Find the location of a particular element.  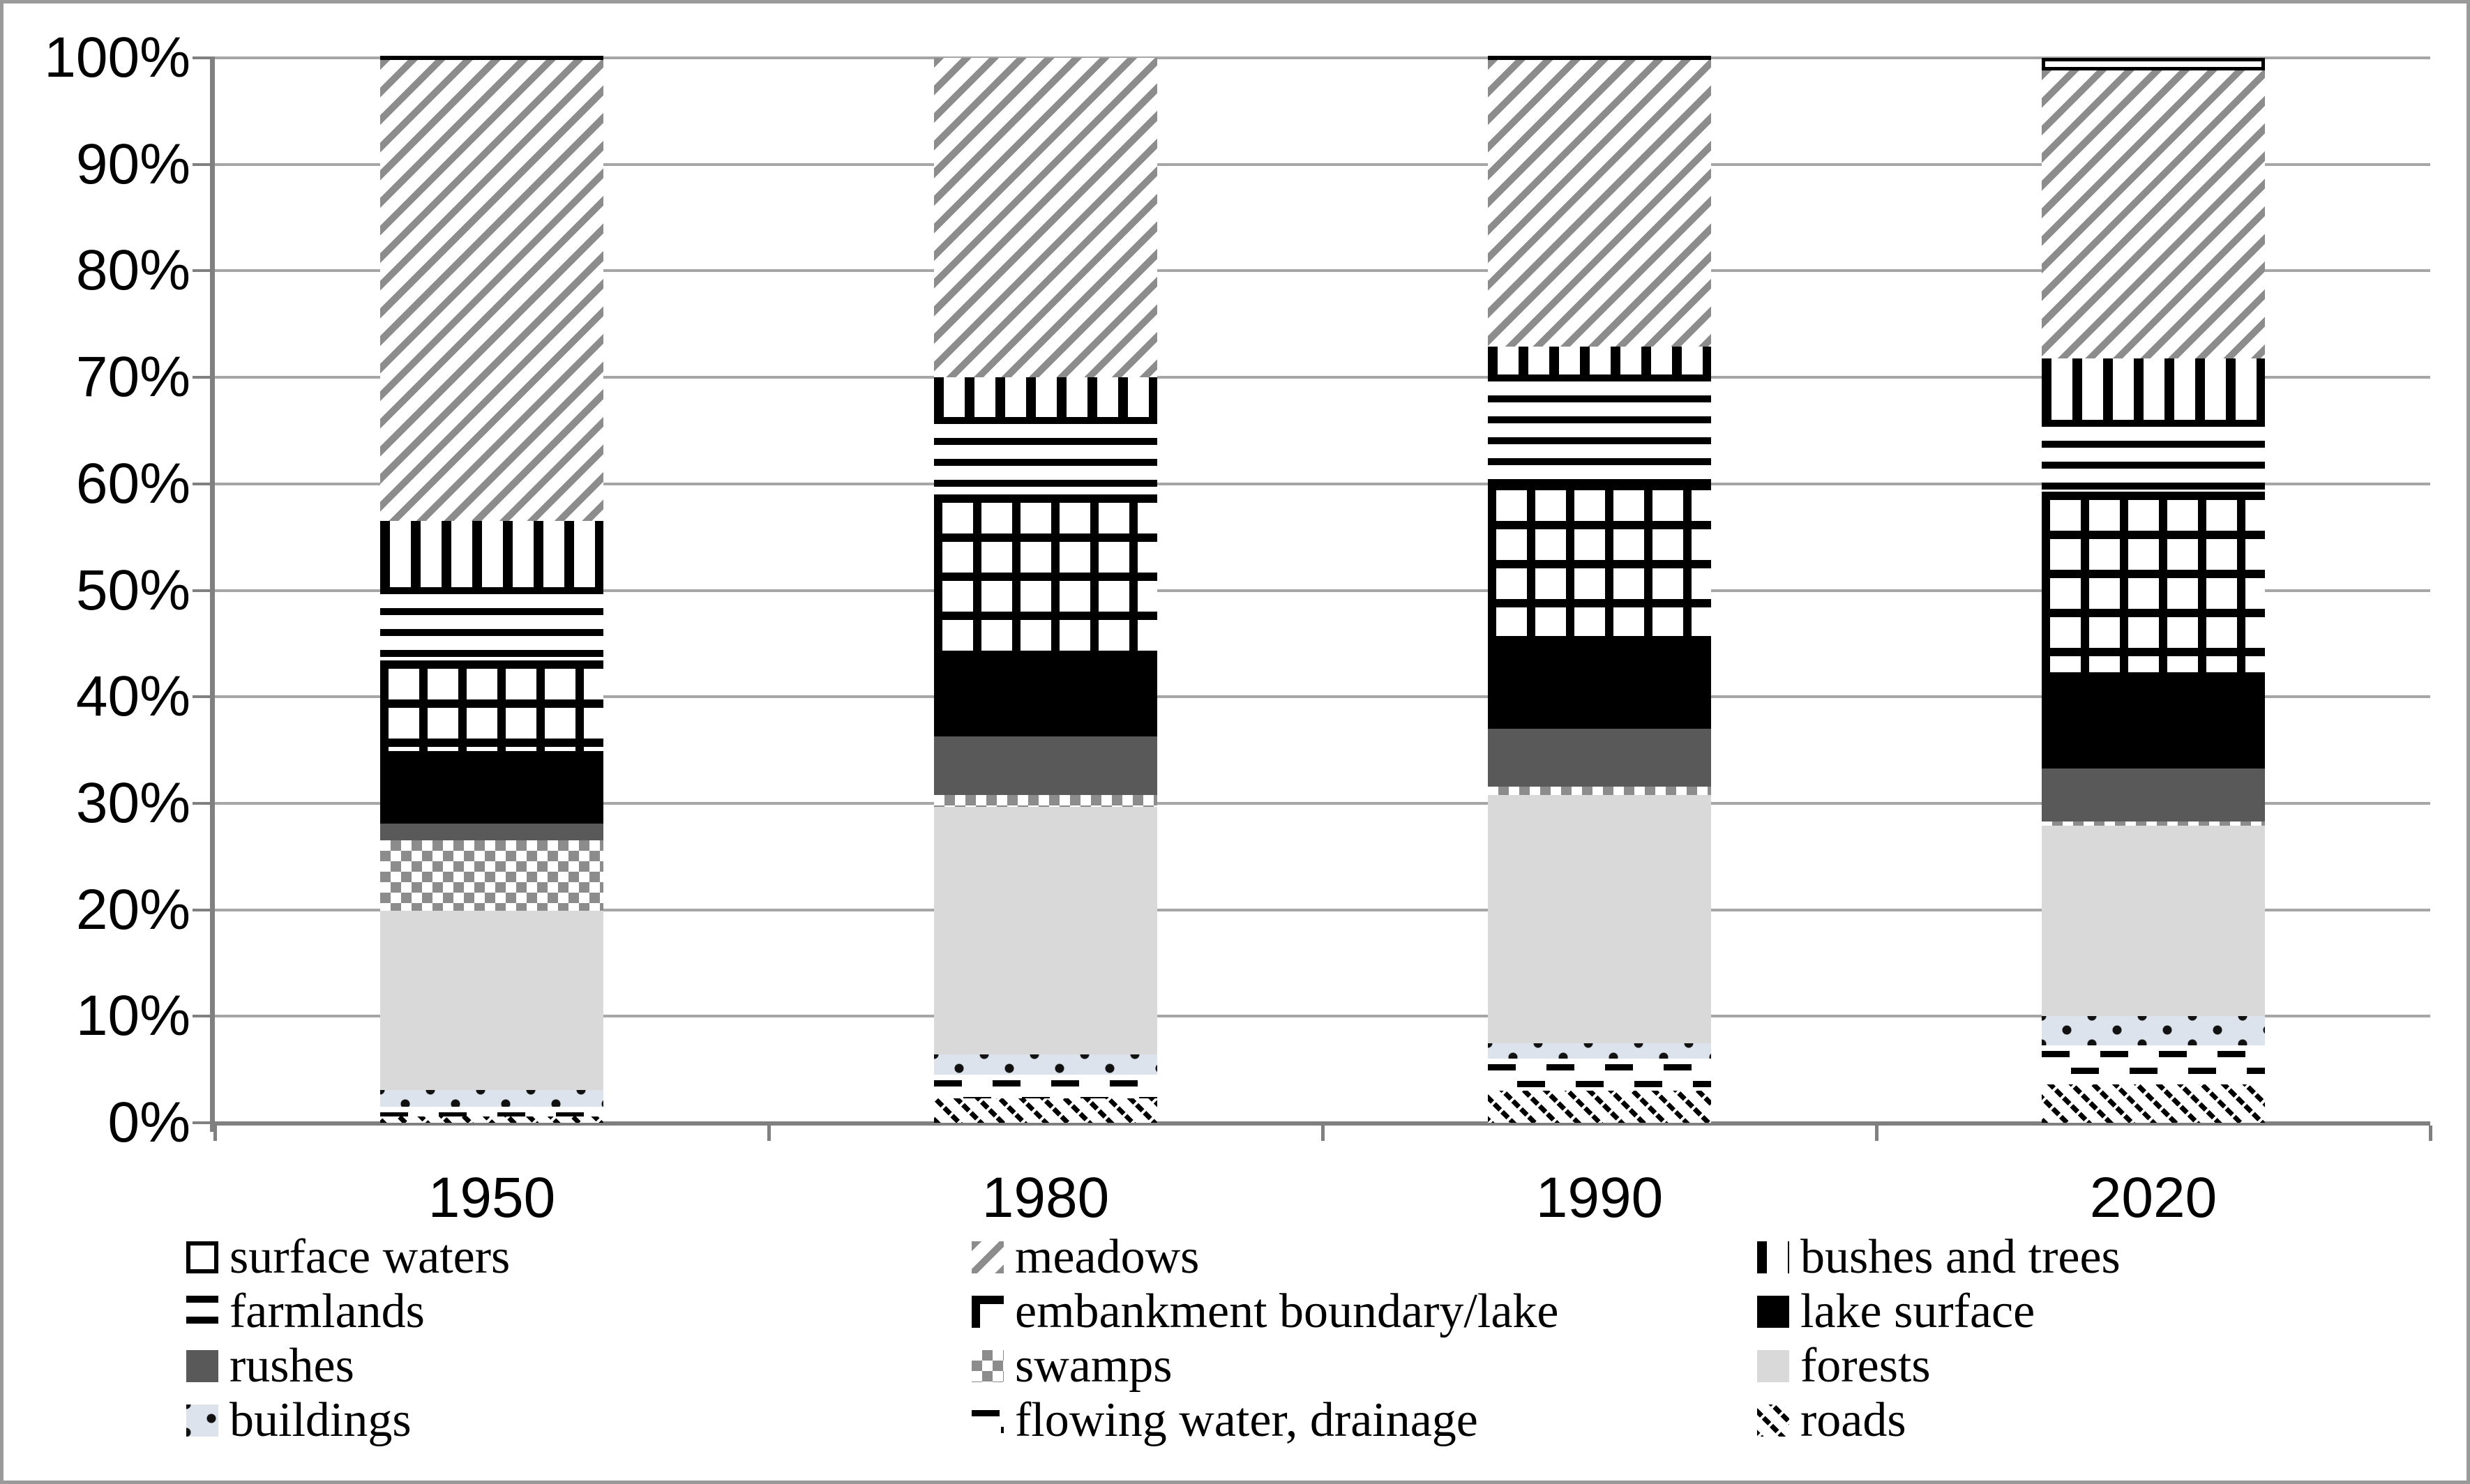

bar-1980 is located at coordinates (1046, 590).